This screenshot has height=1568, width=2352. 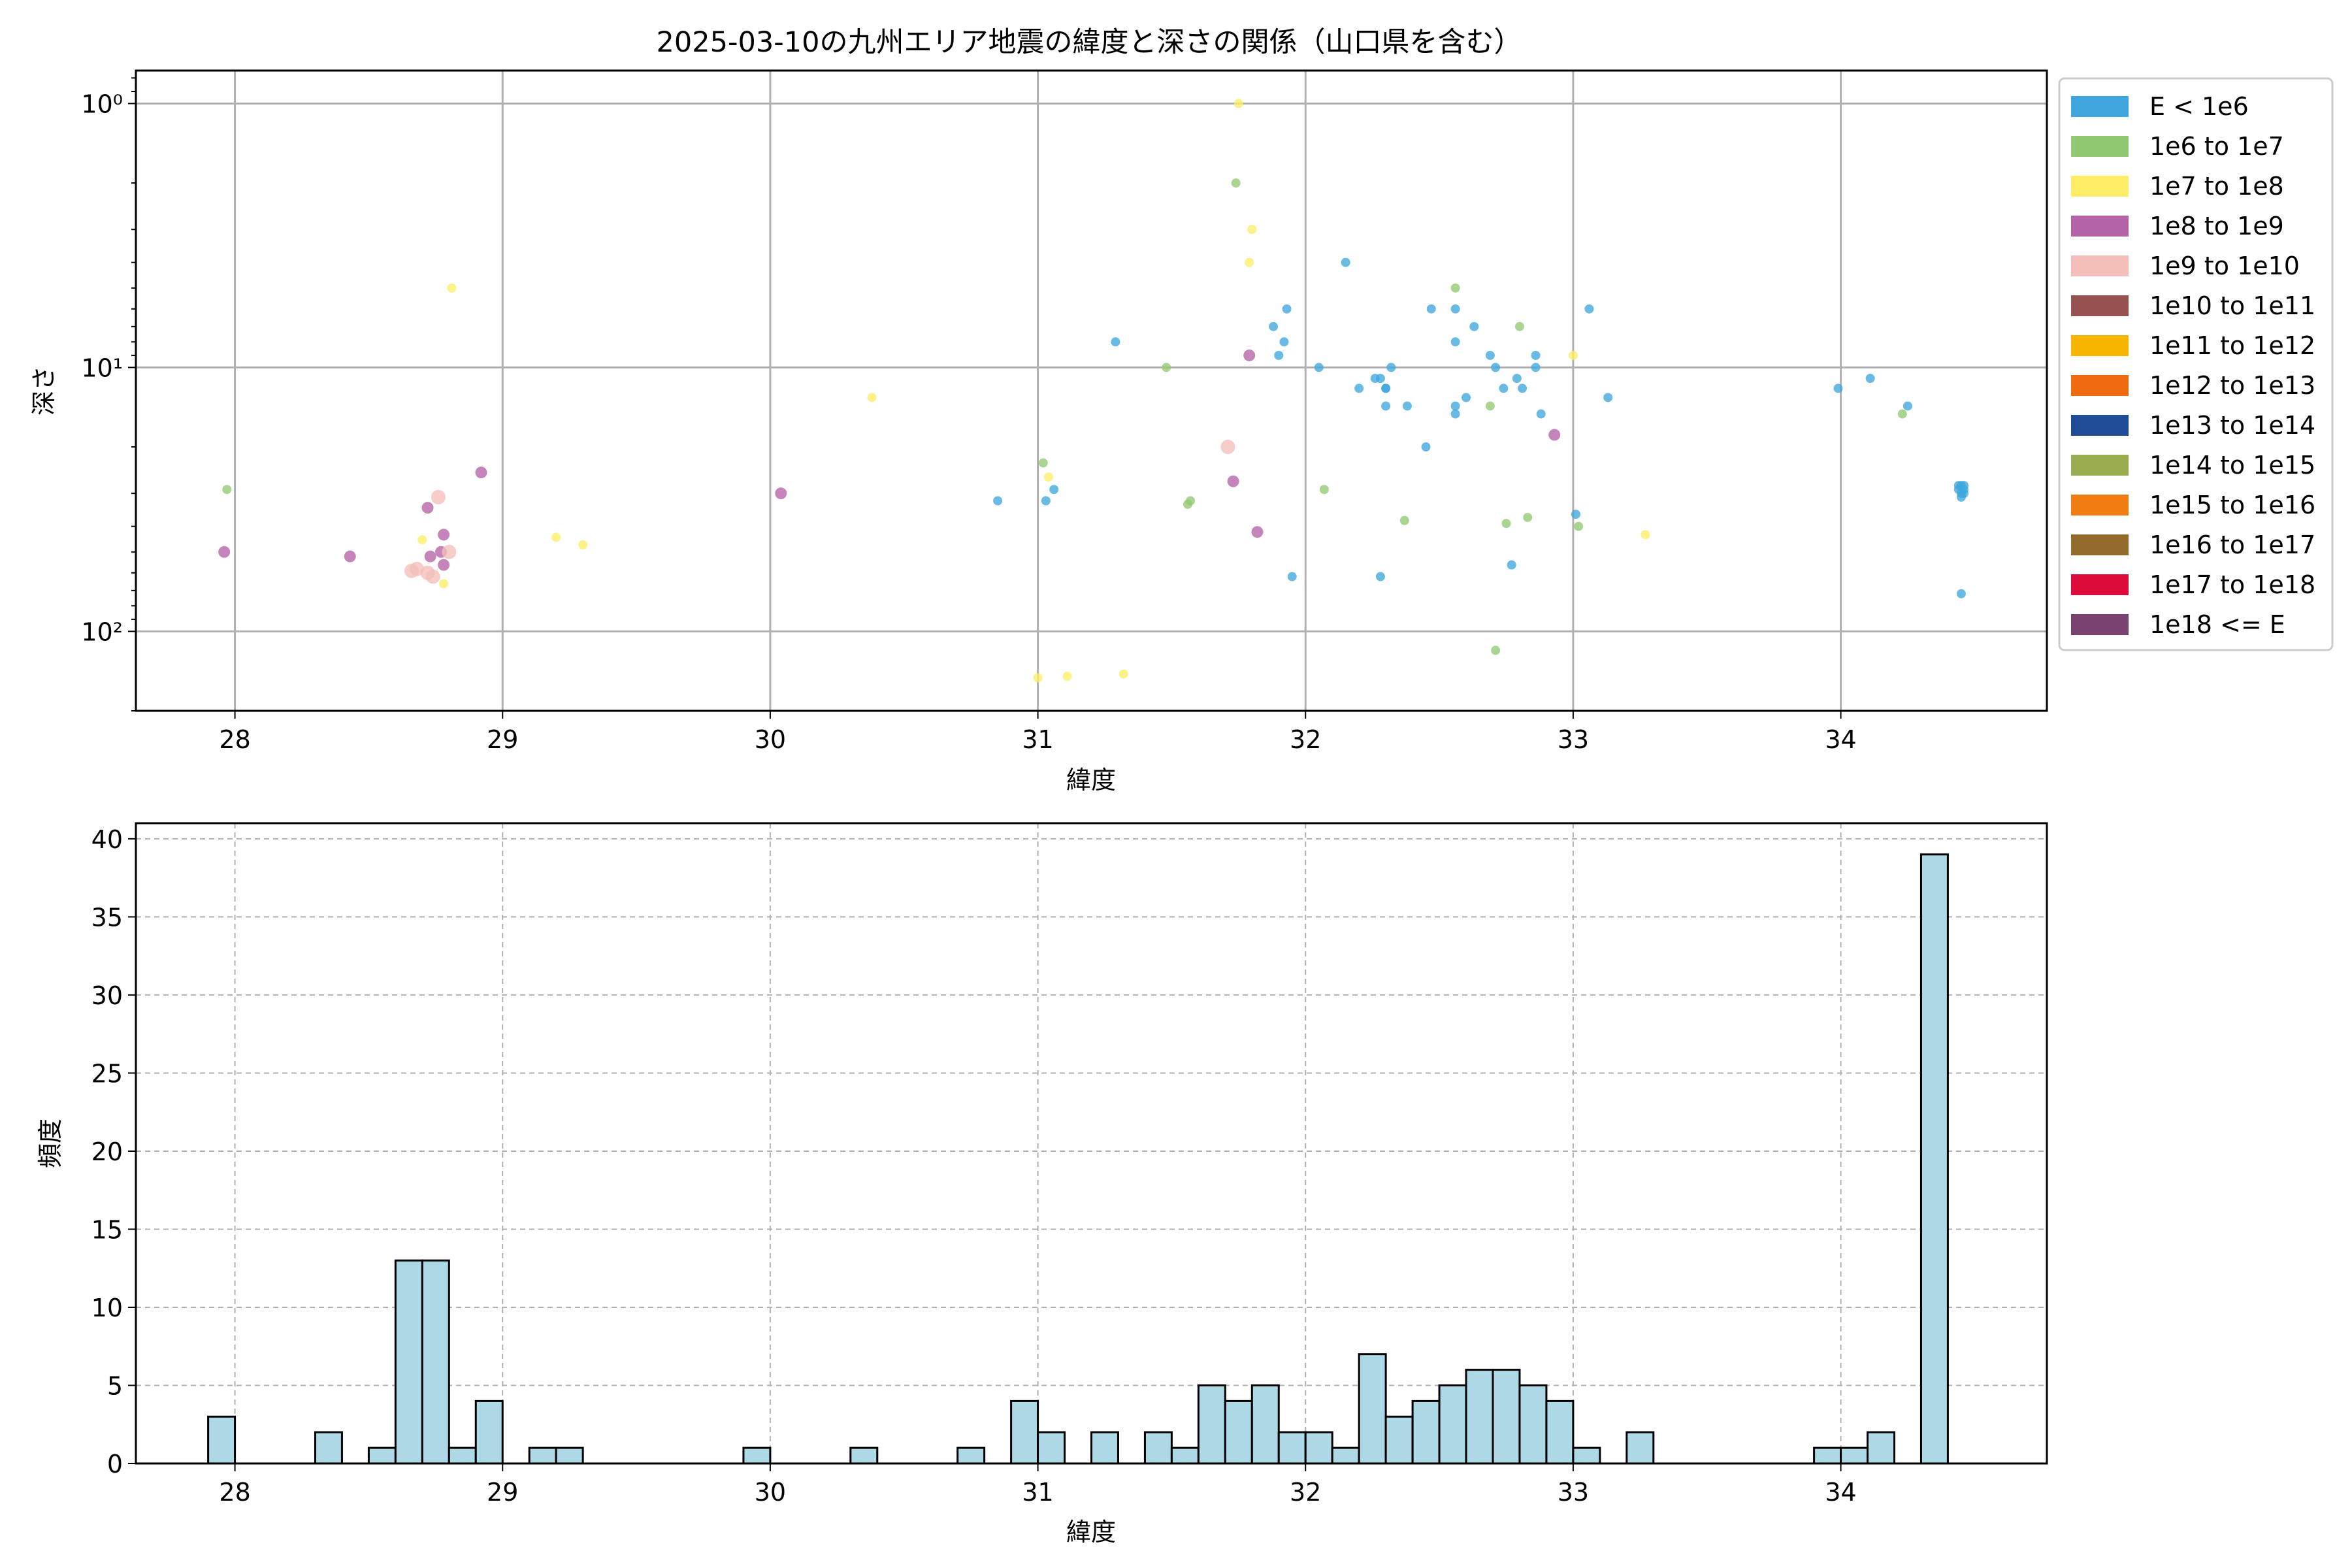 What do you see at coordinates (1037, 739) in the screenshot?
I see `scatter-x-tick-label: 31` at bounding box center [1037, 739].